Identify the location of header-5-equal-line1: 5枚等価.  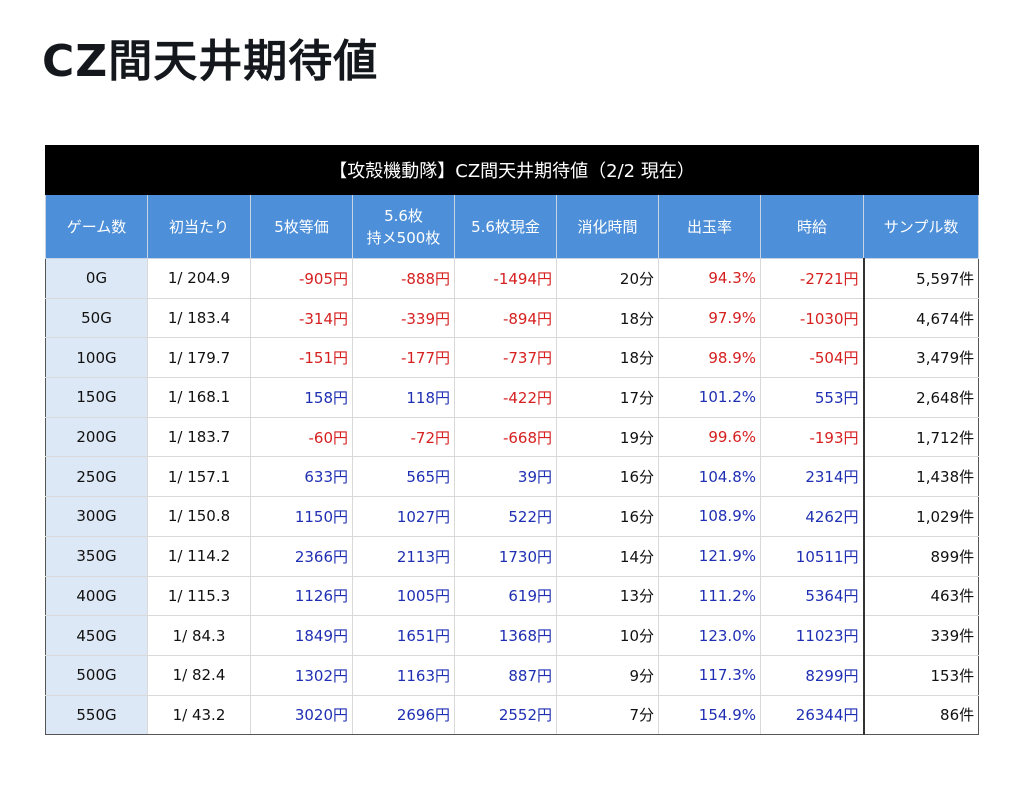
(301, 226).